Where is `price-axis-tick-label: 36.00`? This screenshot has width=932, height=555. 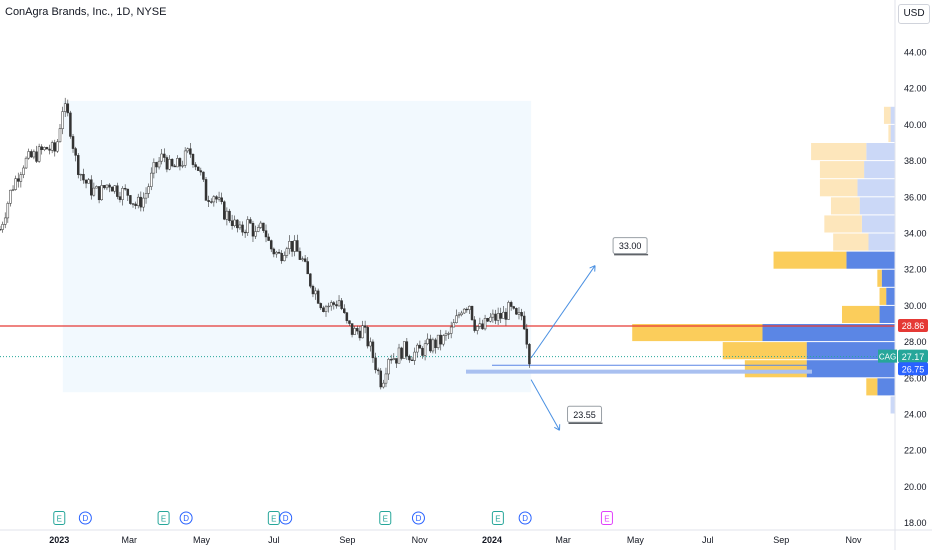 price-axis-tick-label: 36.00 is located at coordinates (915, 197).